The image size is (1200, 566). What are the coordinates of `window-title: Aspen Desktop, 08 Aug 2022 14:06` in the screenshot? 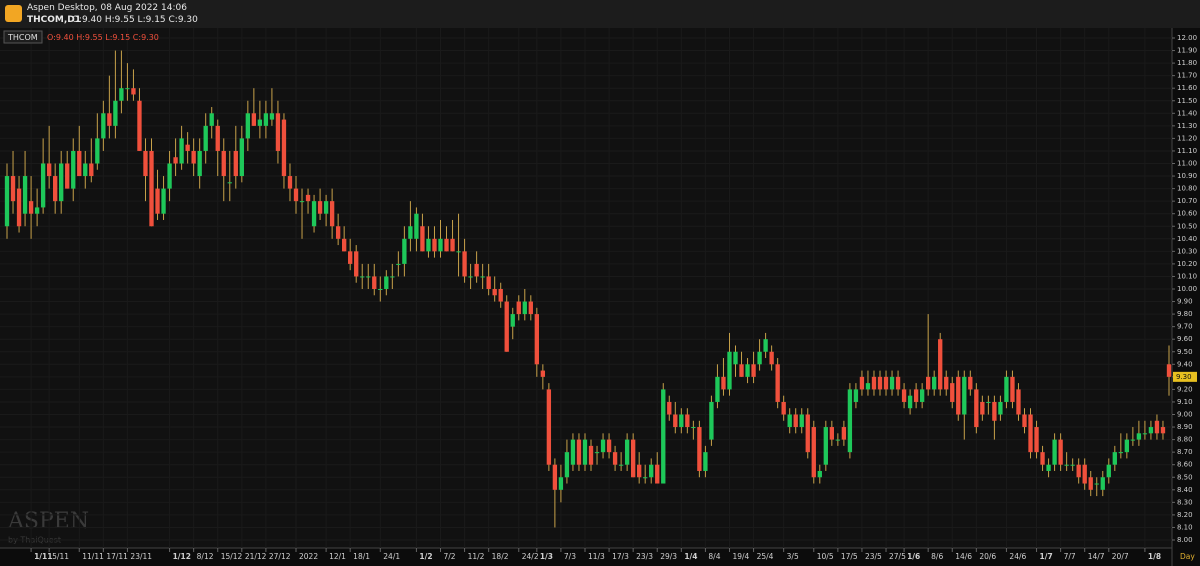 It's located at (107, 8).